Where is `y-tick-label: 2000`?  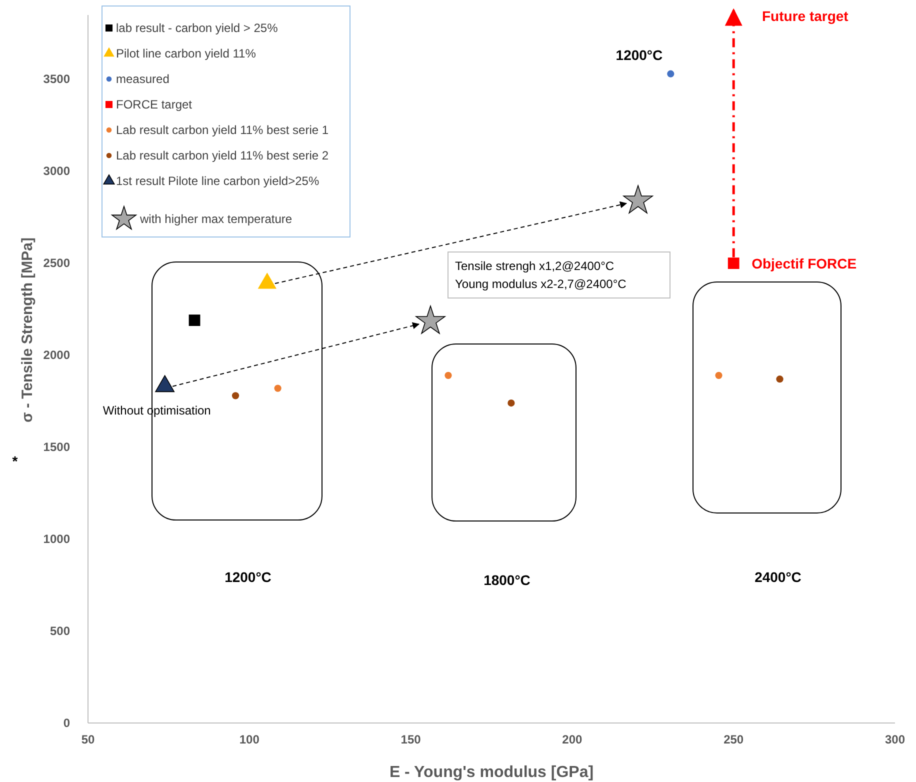
y-tick-label: 2000 is located at coordinates (56, 355).